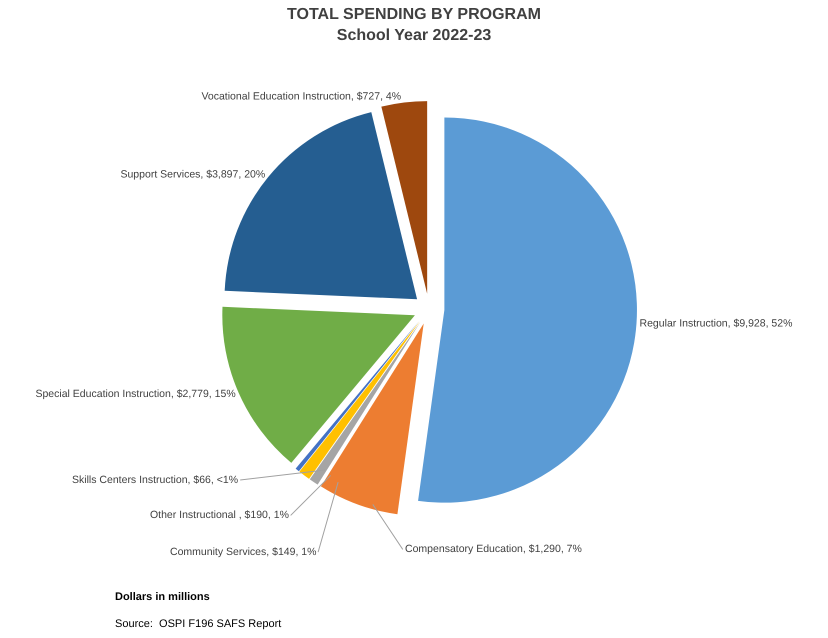 This screenshot has height=638, width=828. Describe the element at coordinates (716, 323) in the screenshot. I see `slice-label: Regular Instruction, $9,928, 52%` at that location.